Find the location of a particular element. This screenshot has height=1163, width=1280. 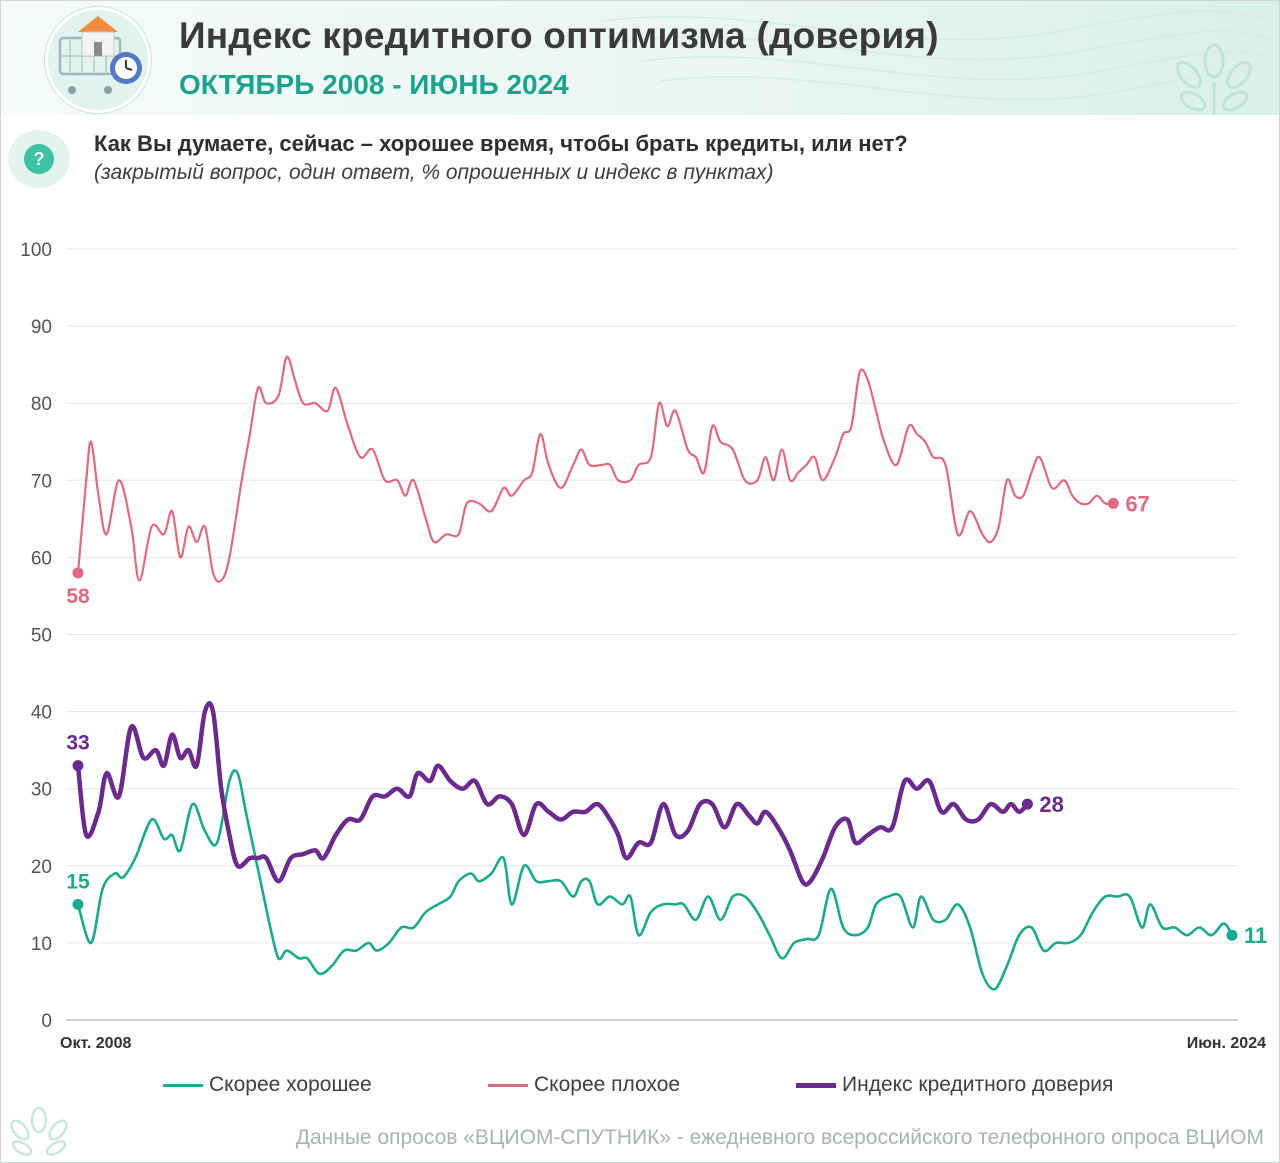

series-index-end-label: 28 is located at coordinates (1051, 804).